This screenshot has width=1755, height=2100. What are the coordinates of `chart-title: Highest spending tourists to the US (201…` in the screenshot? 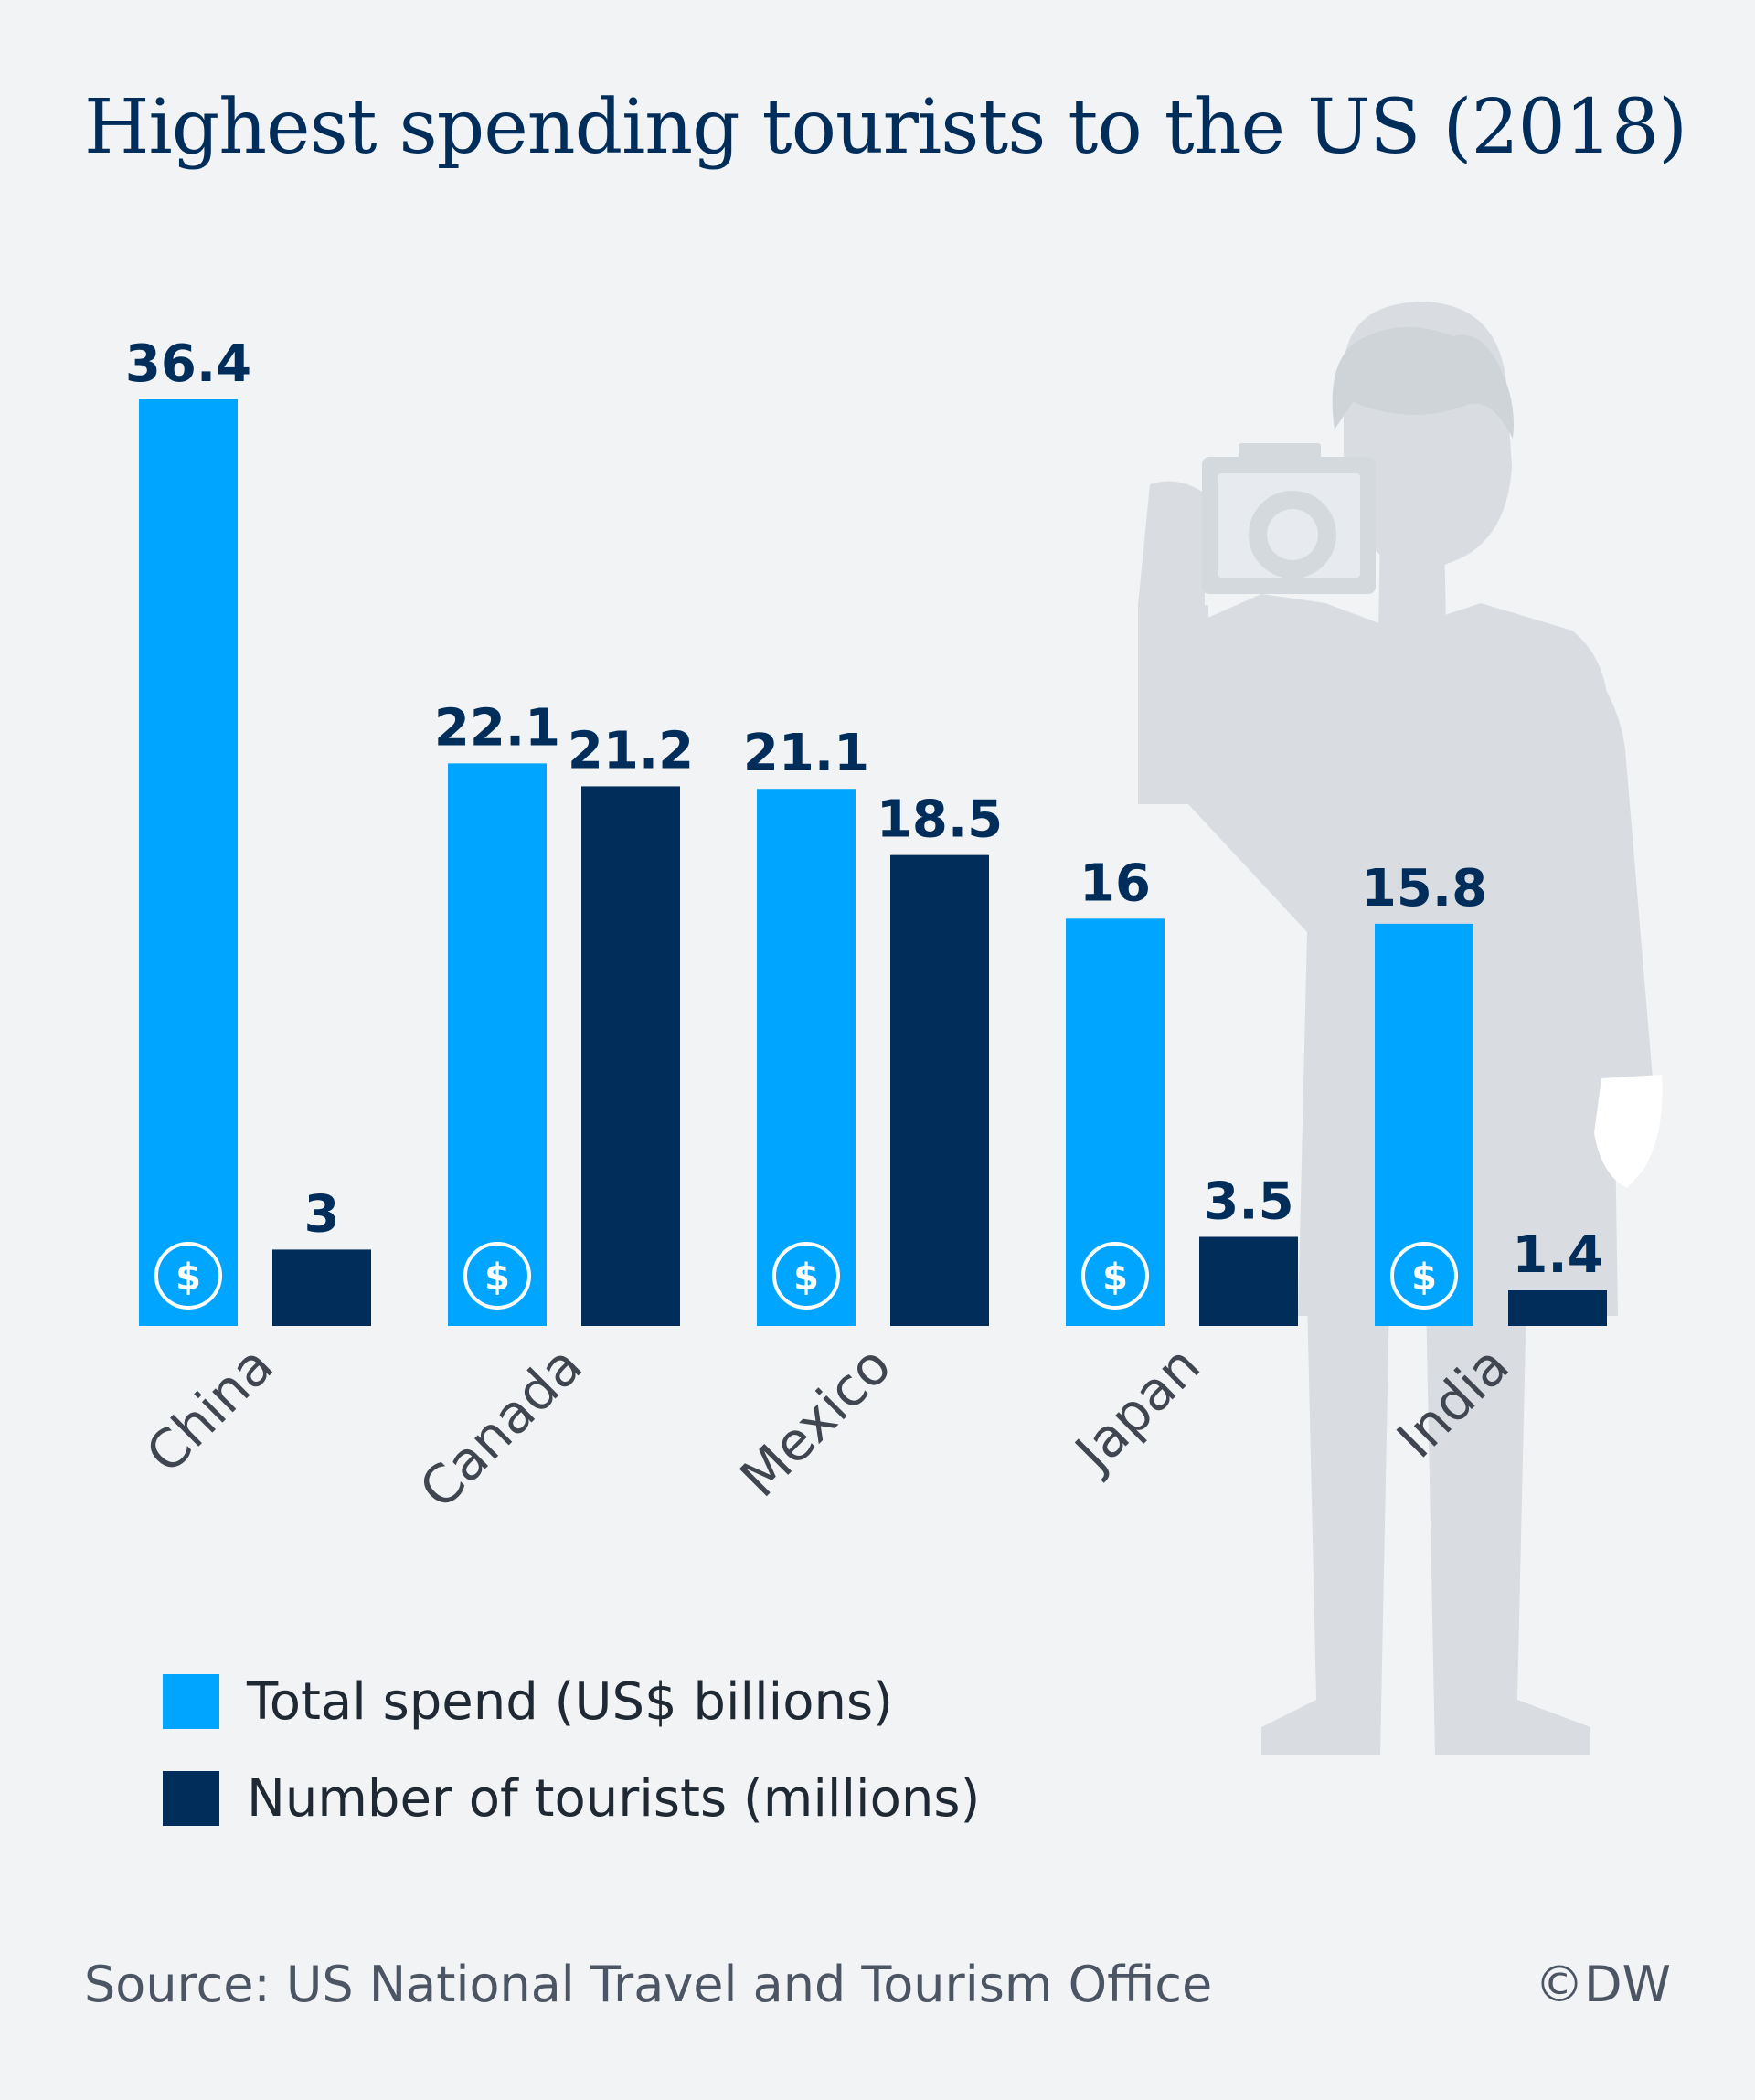 It's located at (886, 127).